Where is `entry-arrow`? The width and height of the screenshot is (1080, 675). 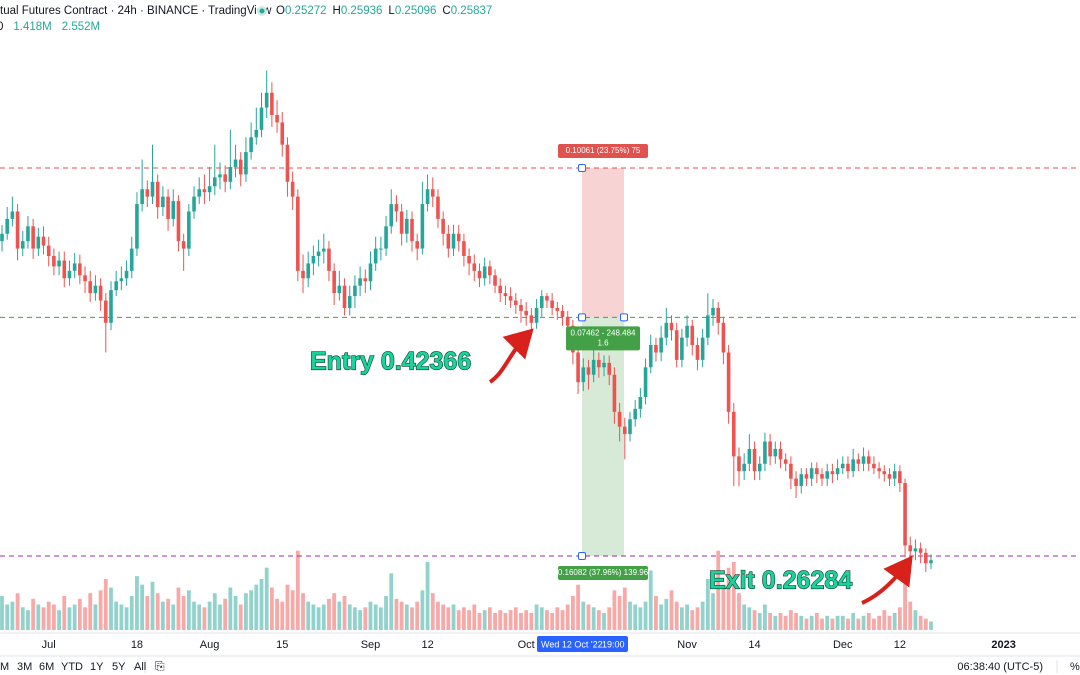
entry-arrow is located at coordinates (511, 356).